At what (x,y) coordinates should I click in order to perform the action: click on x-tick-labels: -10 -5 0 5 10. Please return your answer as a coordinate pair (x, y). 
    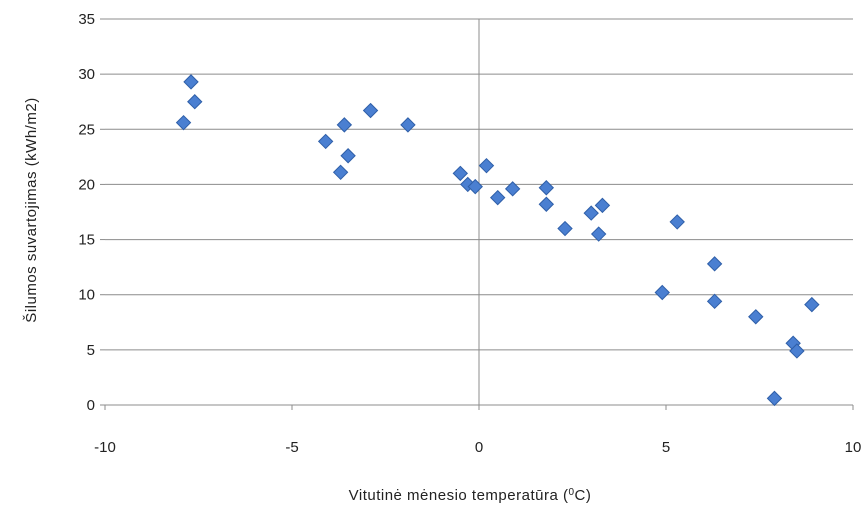
    Looking at the image, I should click on (477, 447).